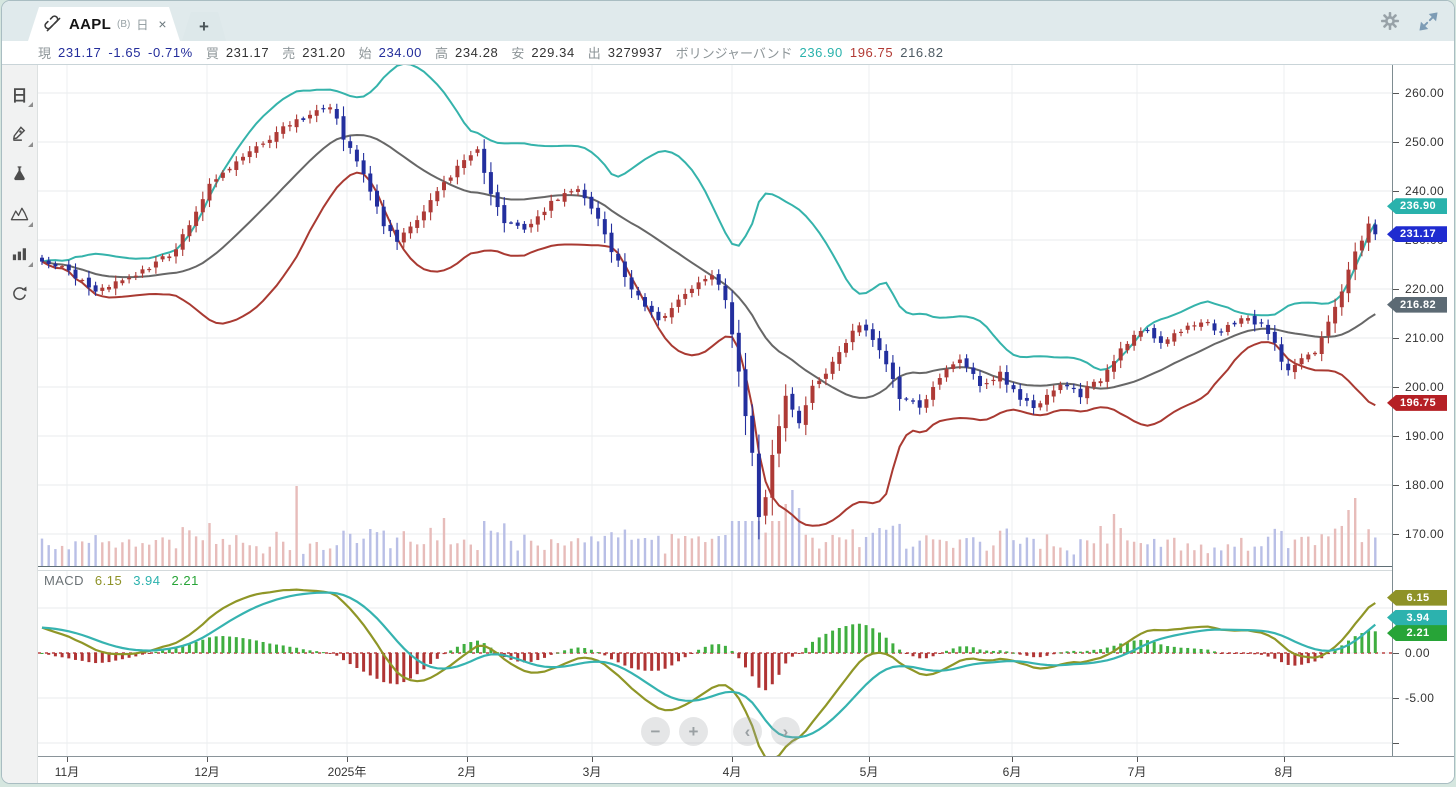  What do you see at coordinates (19, 293) in the screenshot?
I see `refresh-button` at bounding box center [19, 293].